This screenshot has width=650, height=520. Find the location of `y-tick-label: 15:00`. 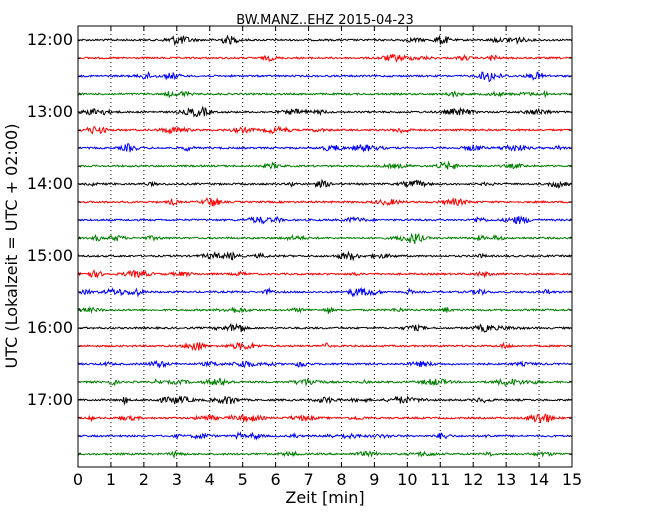

y-tick-label: 15:00 is located at coordinates (50, 255).